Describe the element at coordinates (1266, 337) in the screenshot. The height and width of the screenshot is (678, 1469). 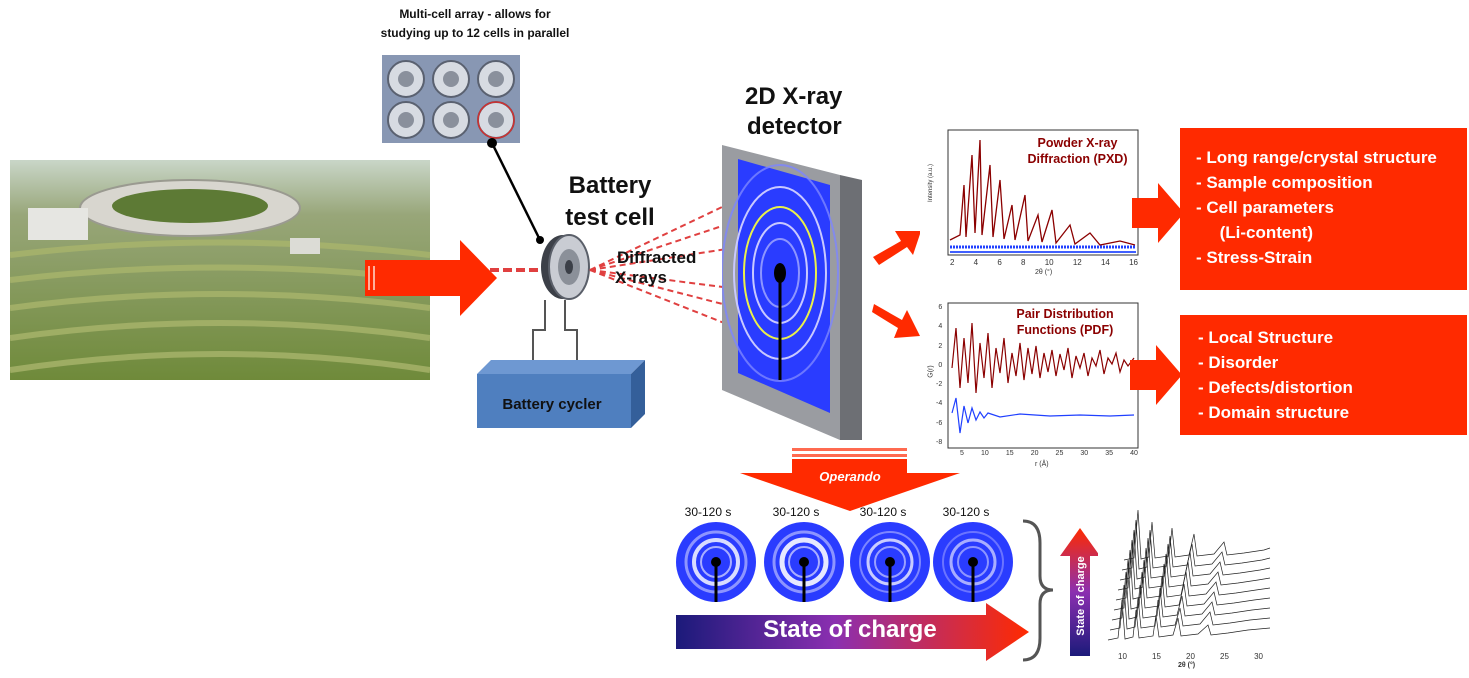
I see `pdf-info-item: - Local Structure` at that location.